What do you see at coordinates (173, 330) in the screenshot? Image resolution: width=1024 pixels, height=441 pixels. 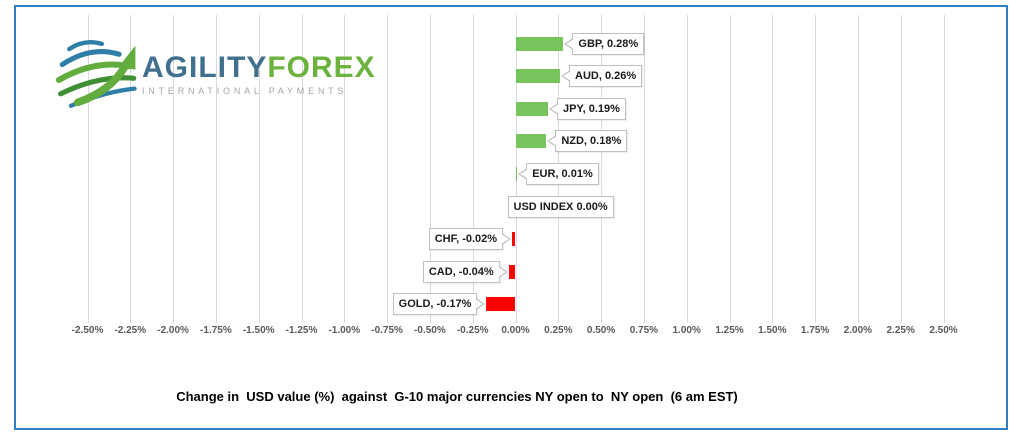 I see `x-axis-tick-label: -2.00%` at bounding box center [173, 330].